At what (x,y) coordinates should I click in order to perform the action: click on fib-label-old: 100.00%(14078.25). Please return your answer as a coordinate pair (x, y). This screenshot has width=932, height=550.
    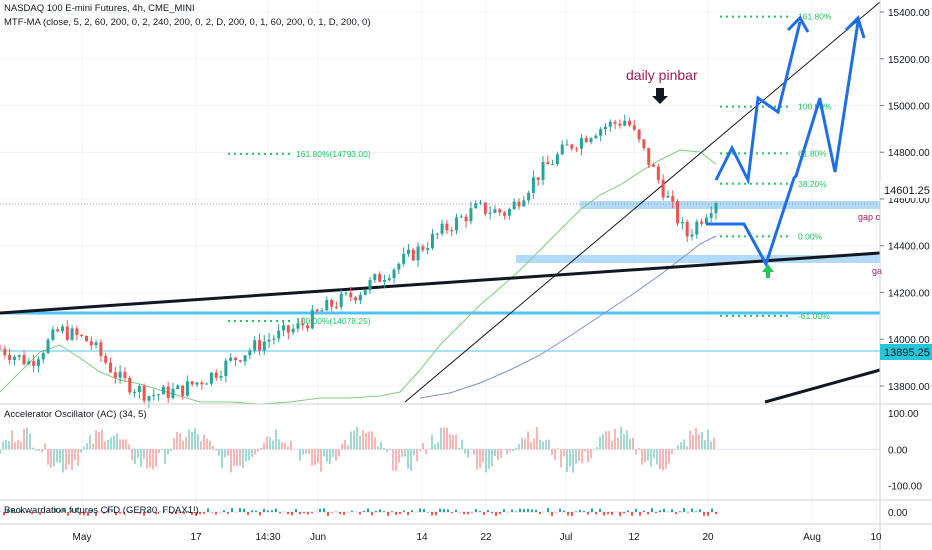
    Looking at the image, I should click on (333, 321).